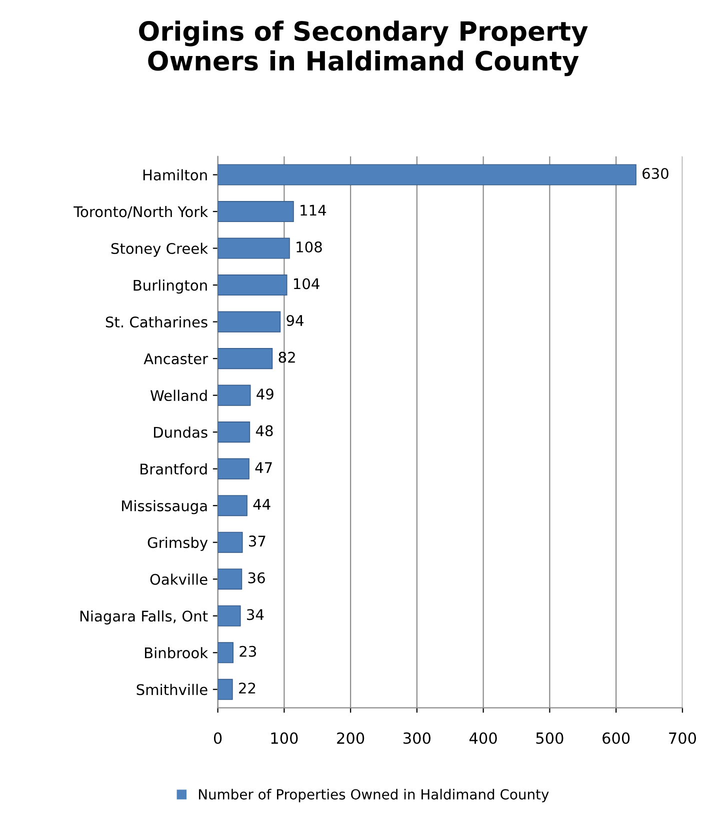  What do you see at coordinates (256, 578) in the screenshot?
I see `data-label: 36` at bounding box center [256, 578].